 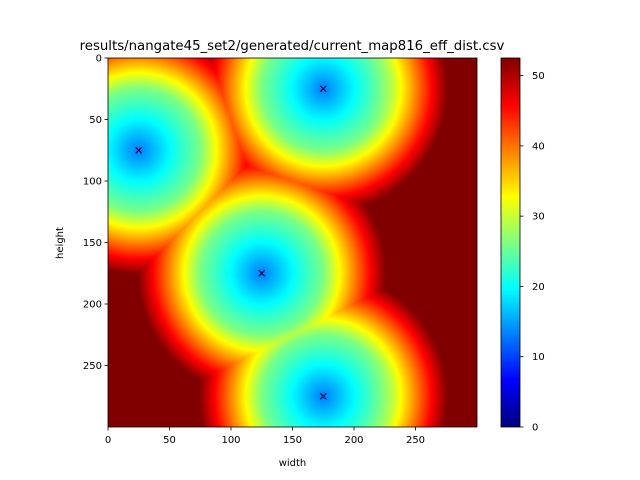 What do you see at coordinates (169, 440) in the screenshot?
I see `x-tick-label: 50` at bounding box center [169, 440].